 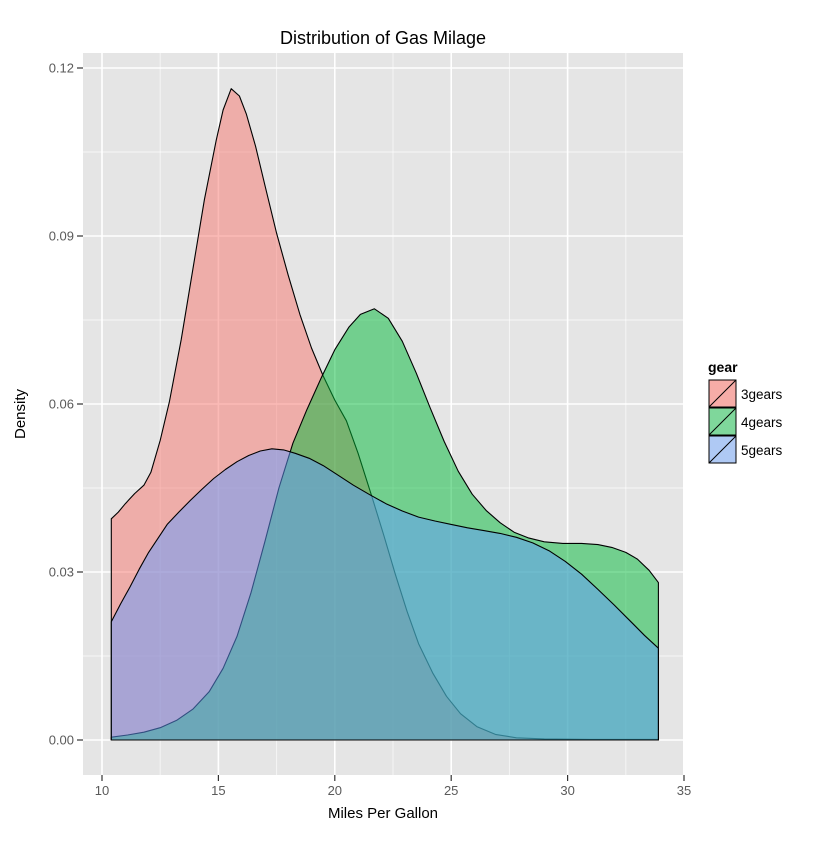 What do you see at coordinates (102, 790) in the screenshot?
I see `x-tick-label: 10` at bounding box center [102, 790].